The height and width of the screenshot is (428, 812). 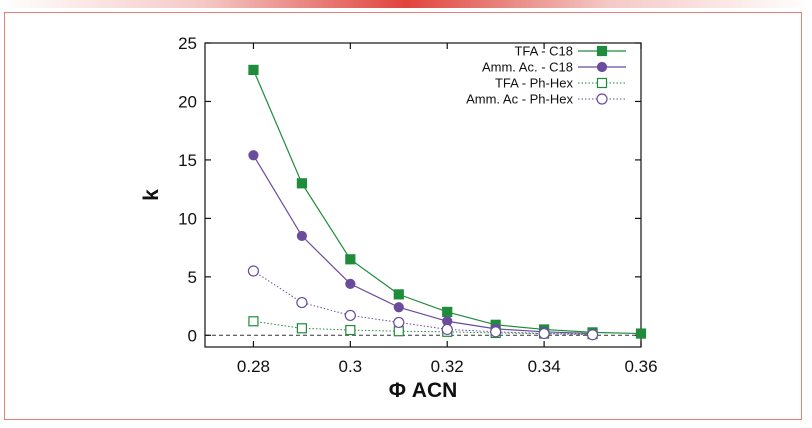 I want to click on x-tick-label: 0.3, so click(x=351, y=366).